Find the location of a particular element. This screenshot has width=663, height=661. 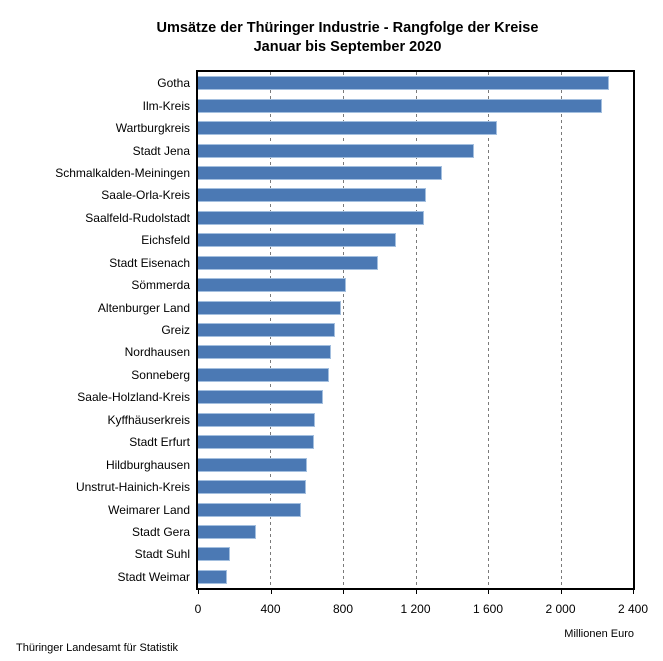

category-label: Sonneberg is located at coordinates (160, 374).